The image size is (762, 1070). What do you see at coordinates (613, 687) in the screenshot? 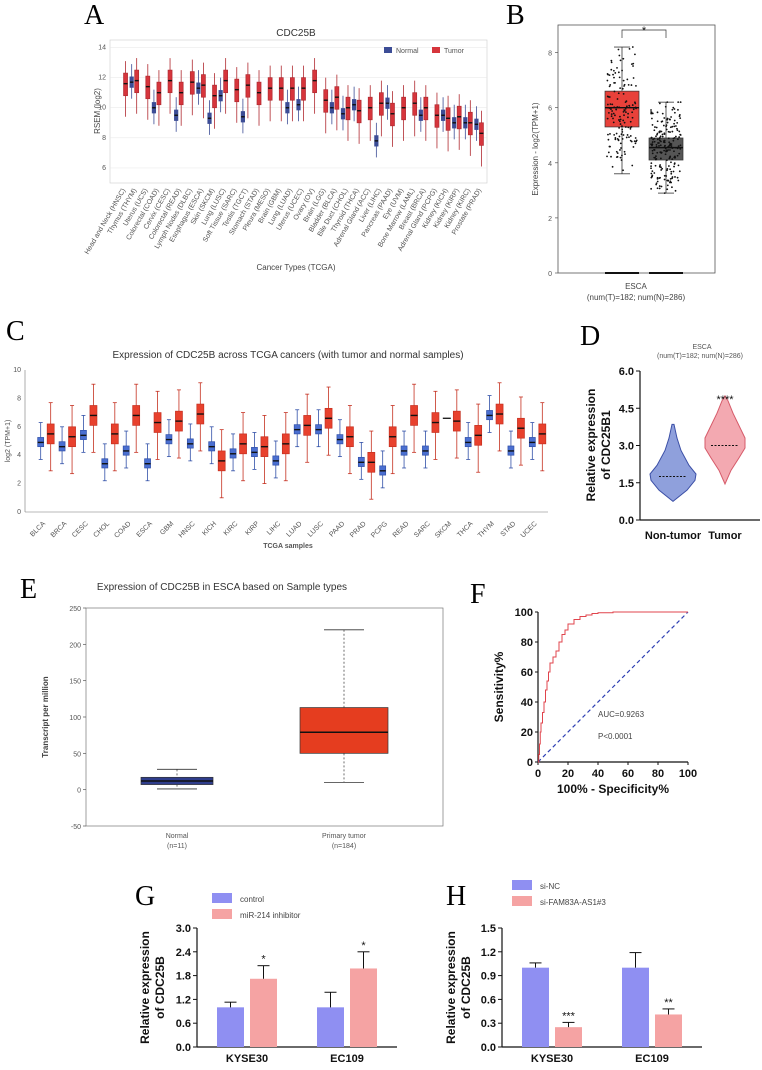
I see `panel-f-roc-curve` at bounding box center [613, 687].